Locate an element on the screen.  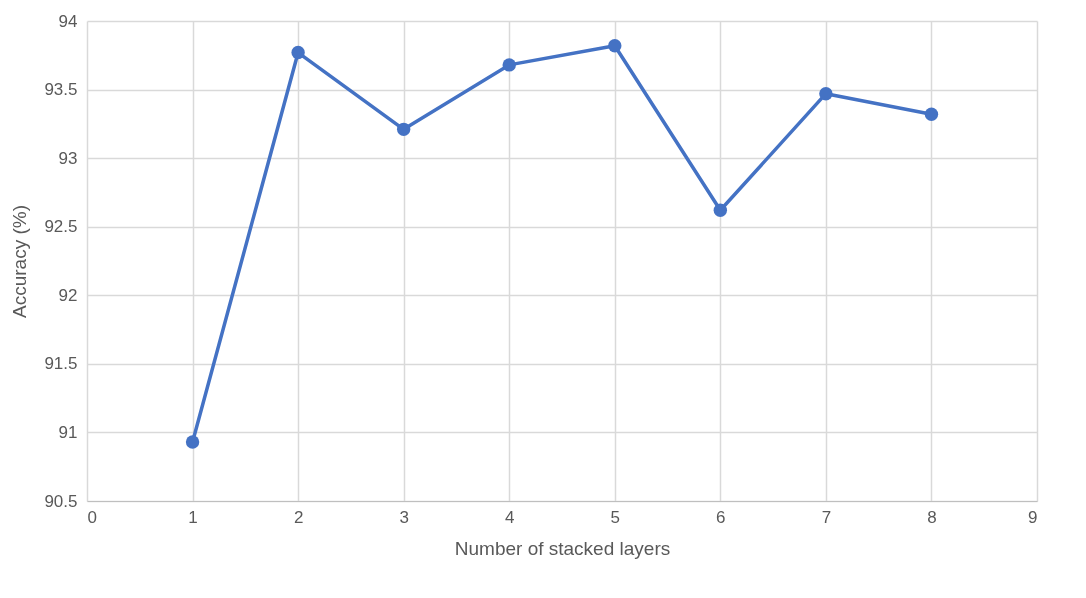
y-tick-label: 91.5 is located at coordinates (61, 364).